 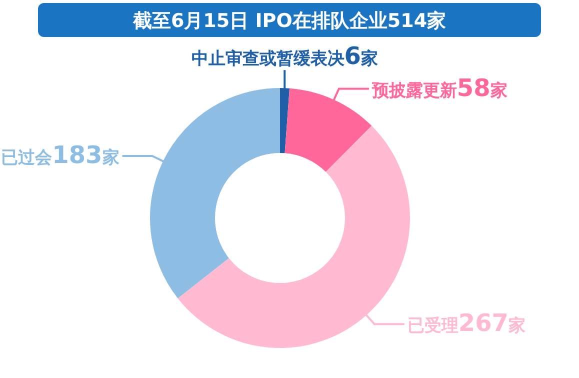 What do you see at coordinates (432, 326) in the screenshot?
I see `slice-label: 已受理` at bounding box center [432, 326].